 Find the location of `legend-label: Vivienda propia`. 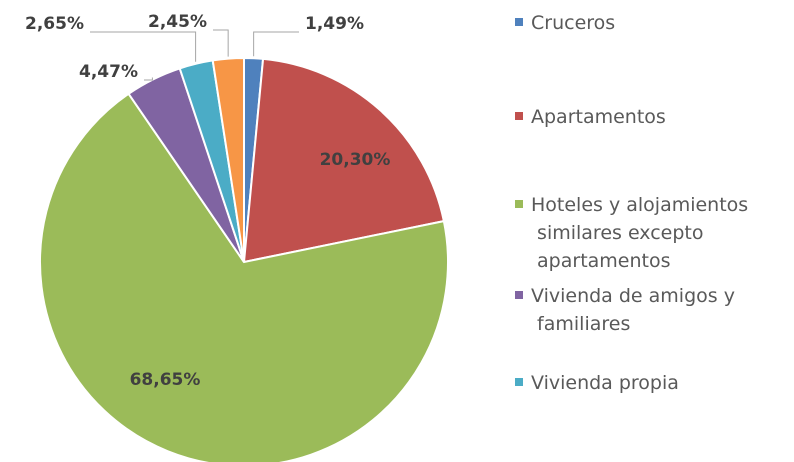

legend-label: Vivienda propia is located at coordinates (605, 383).